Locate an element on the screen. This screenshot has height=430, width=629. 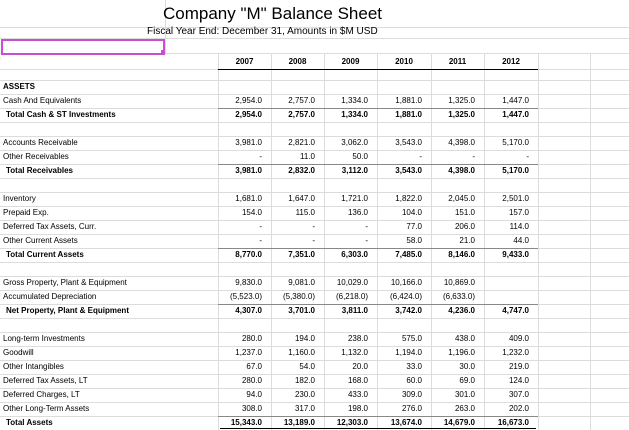
cell-value: 7,351.0 is located at coordinates (301, 254).